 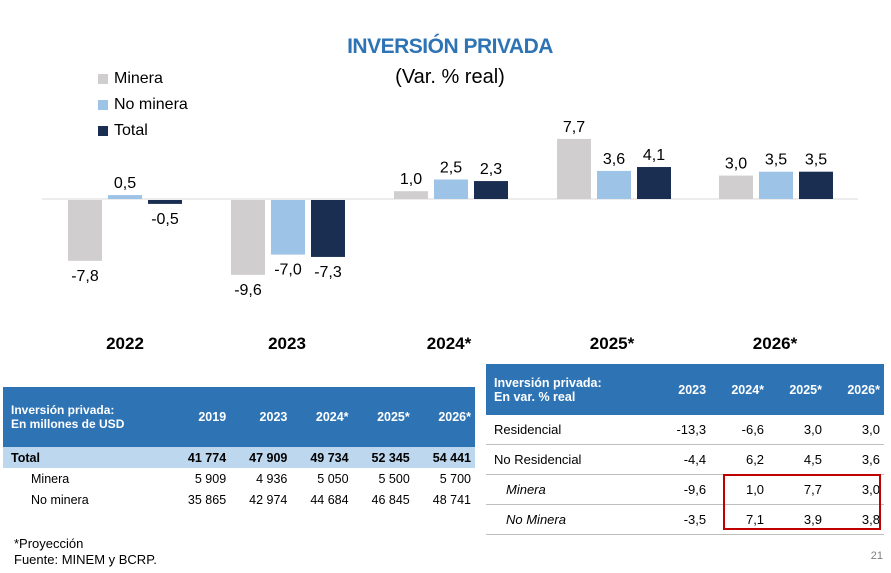 I want to click on table-cell: 42 974, so click(x=268, y=499).